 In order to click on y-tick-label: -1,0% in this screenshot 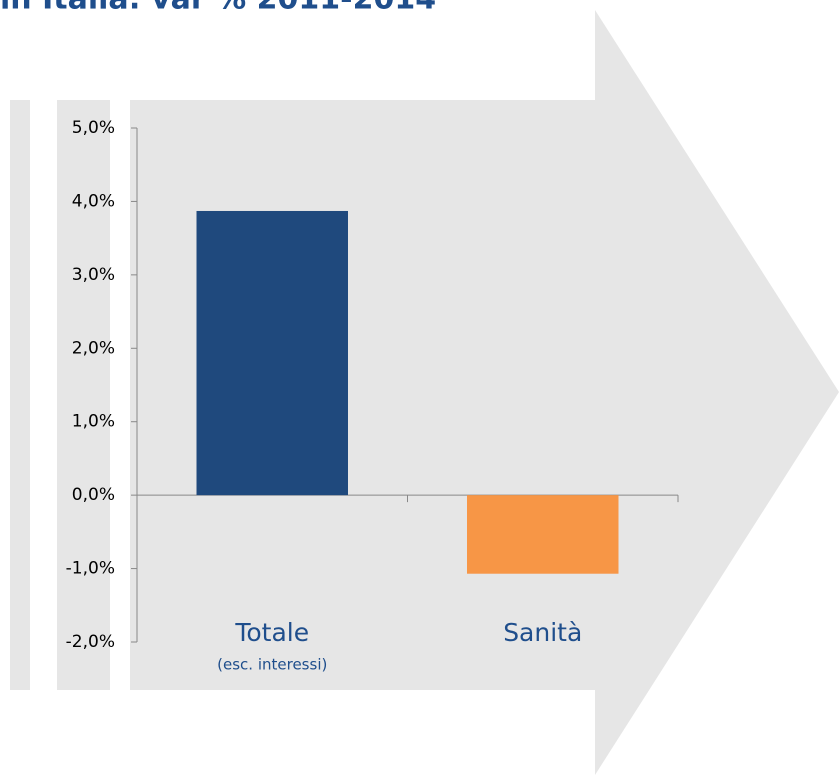, I will do `click(90, 569)`.